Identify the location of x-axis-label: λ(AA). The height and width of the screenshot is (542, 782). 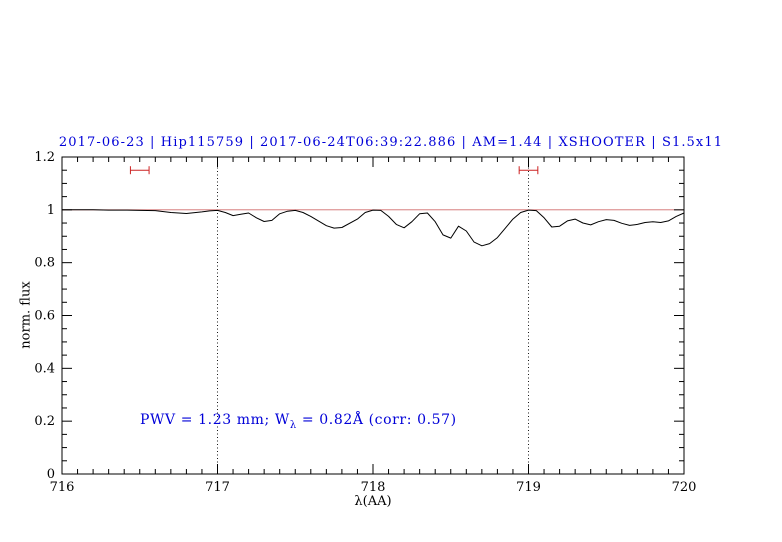
(373, 501).